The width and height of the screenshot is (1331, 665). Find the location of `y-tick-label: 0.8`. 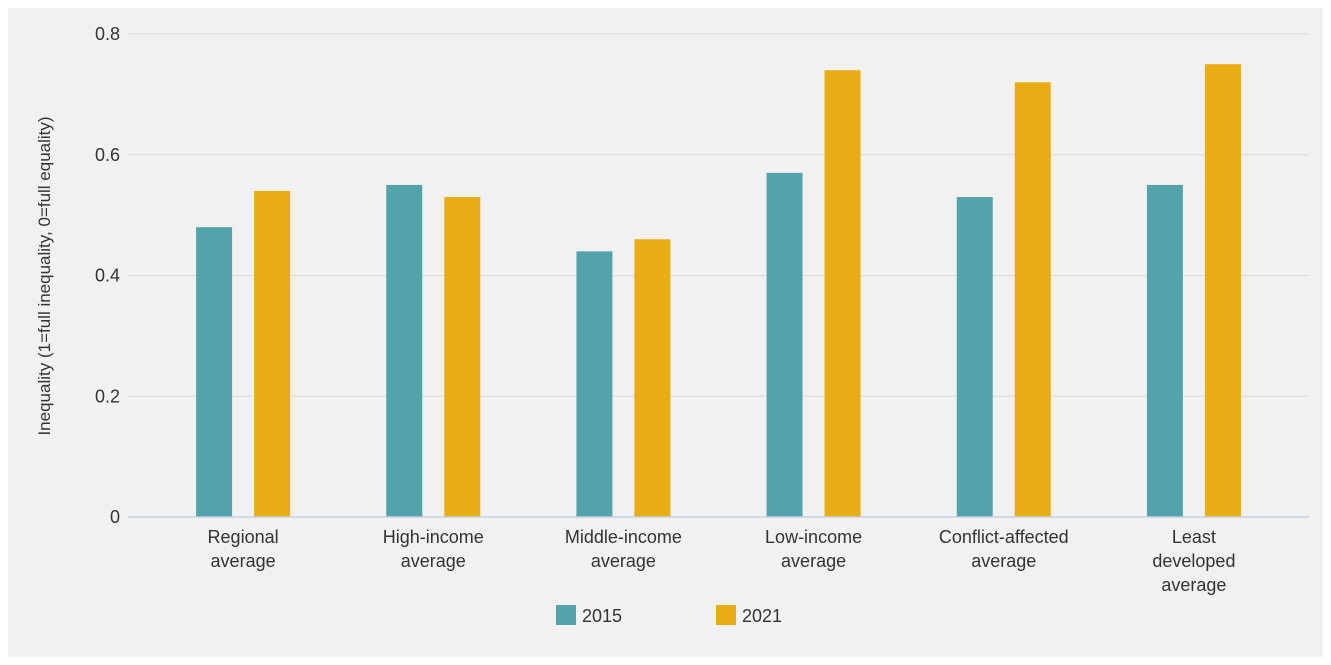

y-tick-label: 0.8 is located at coordinates (107, 34).